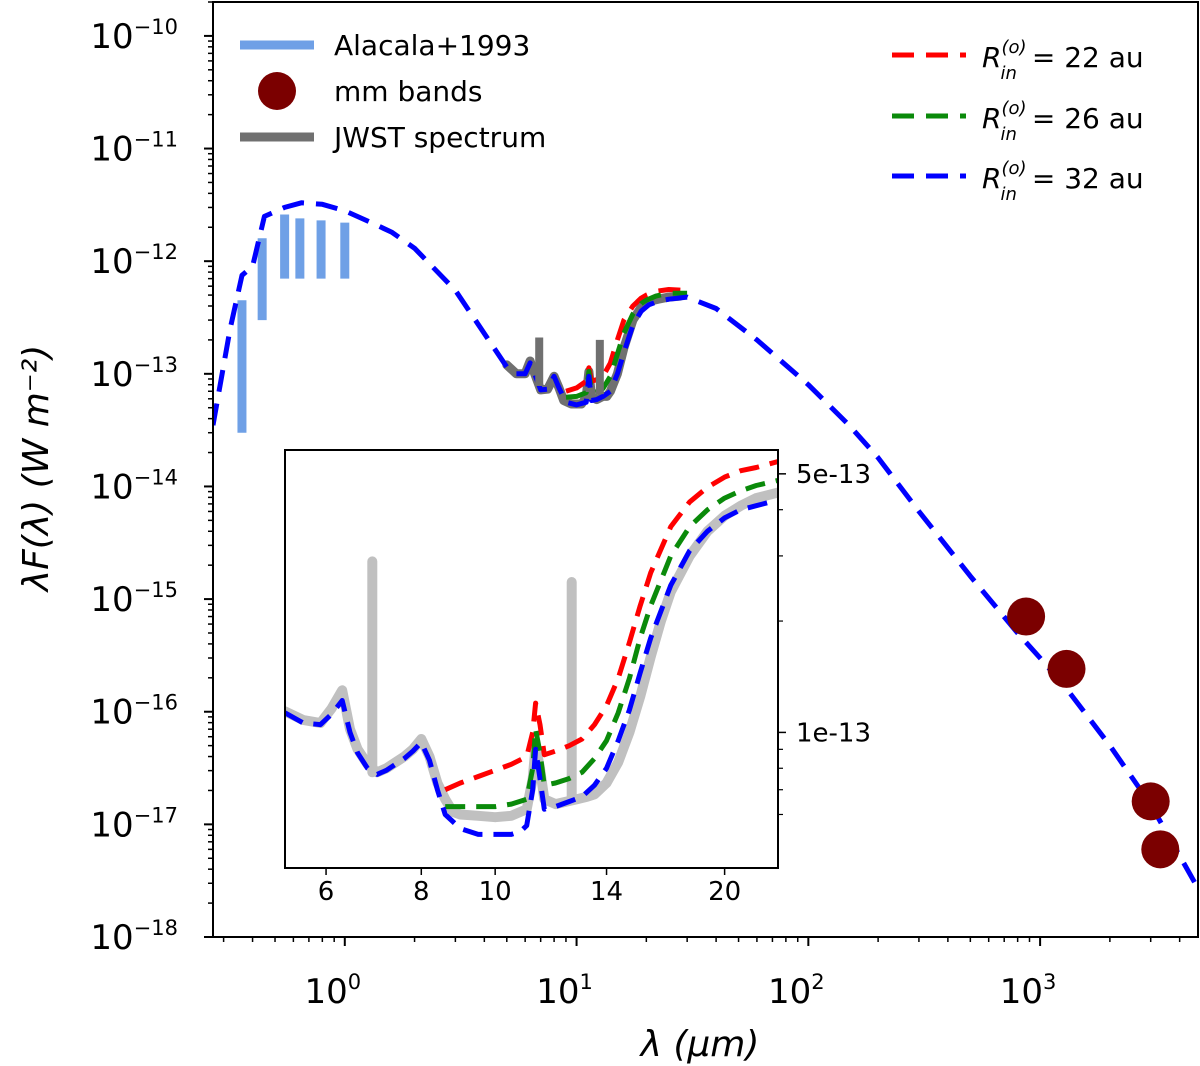 This screenshot has height=1066, width=1200. I want to click on x-tick-label: 10², so click(796, 991).